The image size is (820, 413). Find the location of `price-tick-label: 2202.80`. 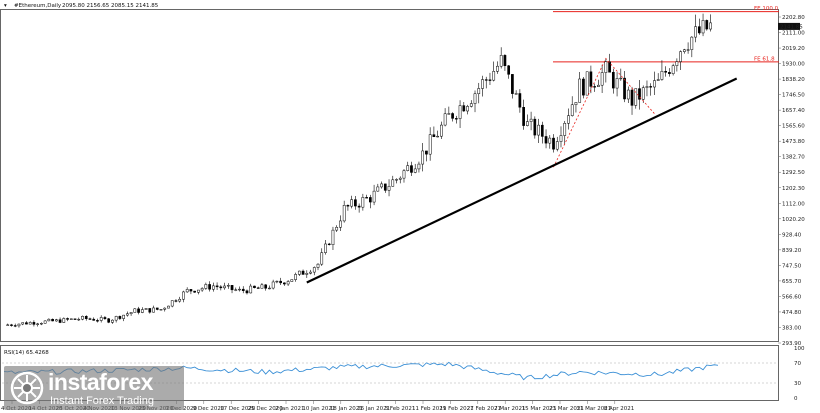

price-tick-label: 2202.80 is located at coordinates (793, 18).